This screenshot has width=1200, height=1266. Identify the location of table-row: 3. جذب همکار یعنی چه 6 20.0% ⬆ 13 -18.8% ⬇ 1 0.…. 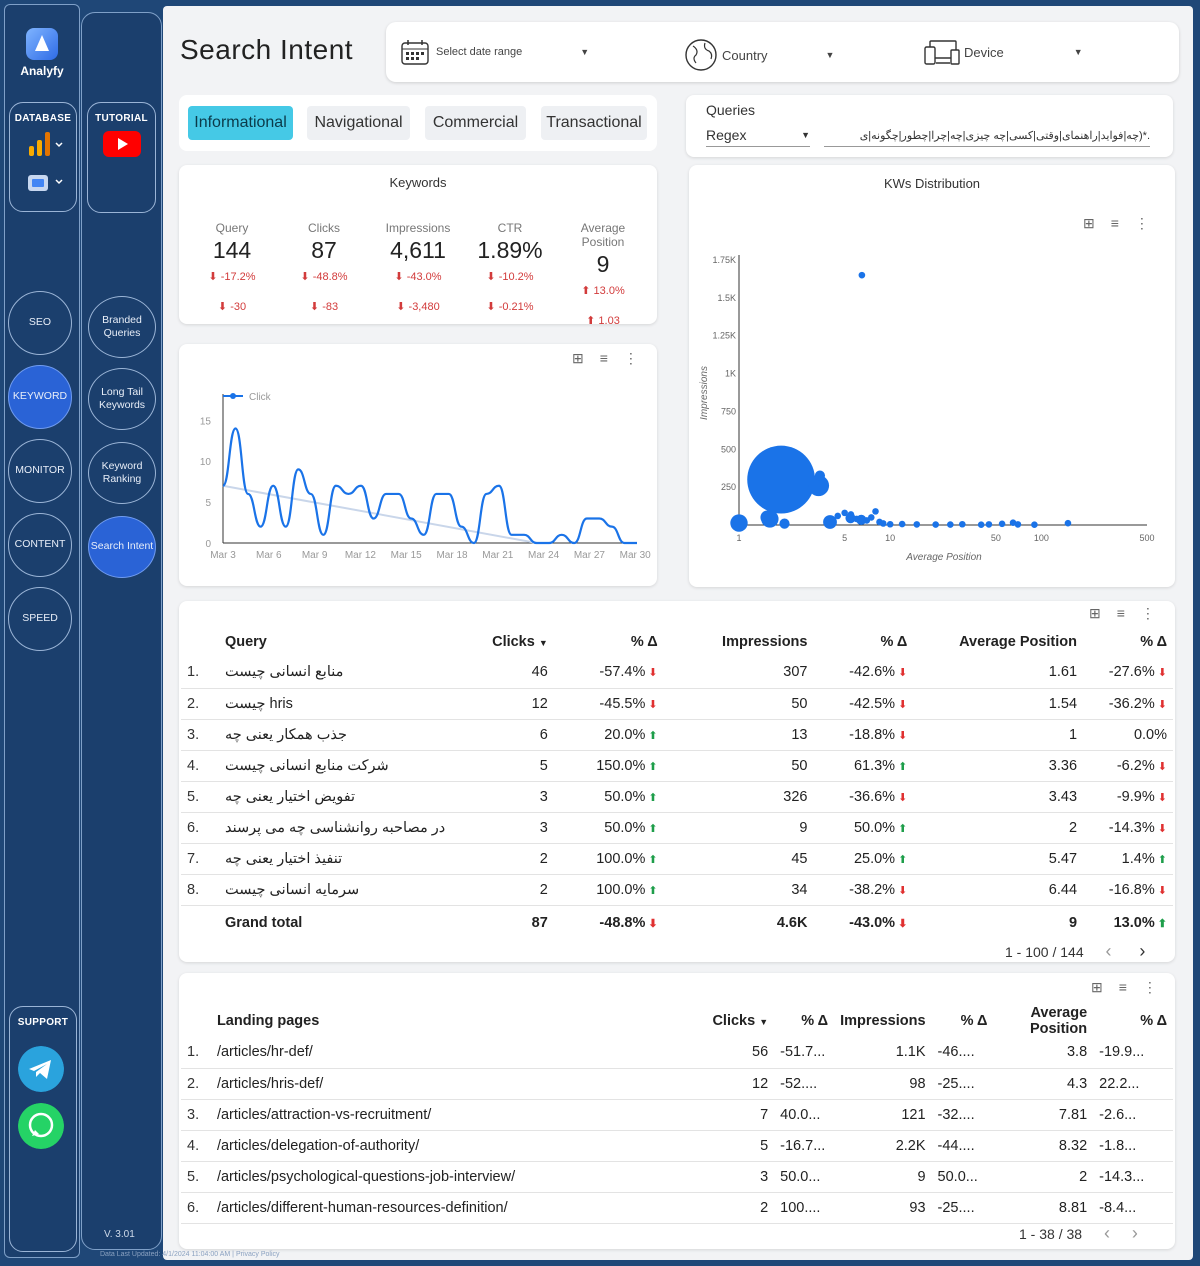
(677, 735).